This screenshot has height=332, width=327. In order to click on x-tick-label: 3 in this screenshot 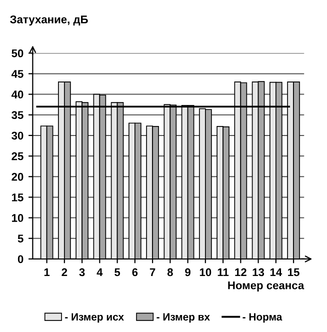, I will do `click(82, 272)`.